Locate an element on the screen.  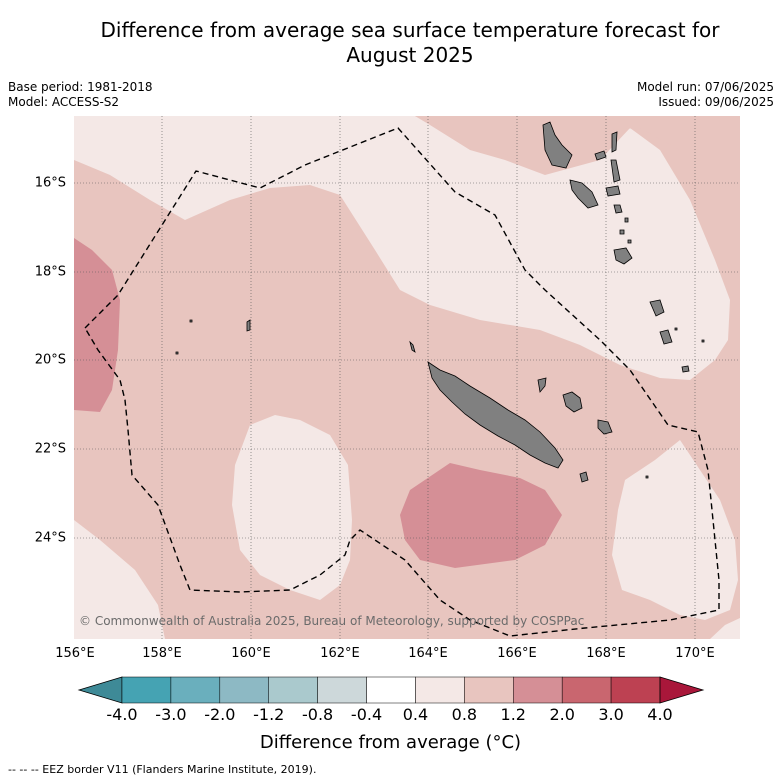
vanuatu-tanna is located at coordinates (666, 337).